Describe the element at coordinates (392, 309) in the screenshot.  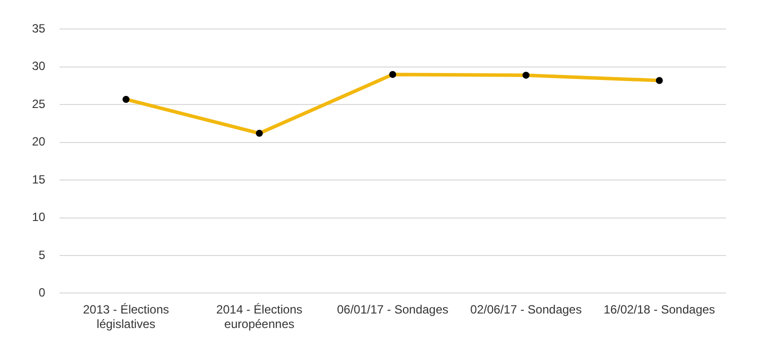
I see `x-tick-label: 06/01/17 - Sondages` at that location.